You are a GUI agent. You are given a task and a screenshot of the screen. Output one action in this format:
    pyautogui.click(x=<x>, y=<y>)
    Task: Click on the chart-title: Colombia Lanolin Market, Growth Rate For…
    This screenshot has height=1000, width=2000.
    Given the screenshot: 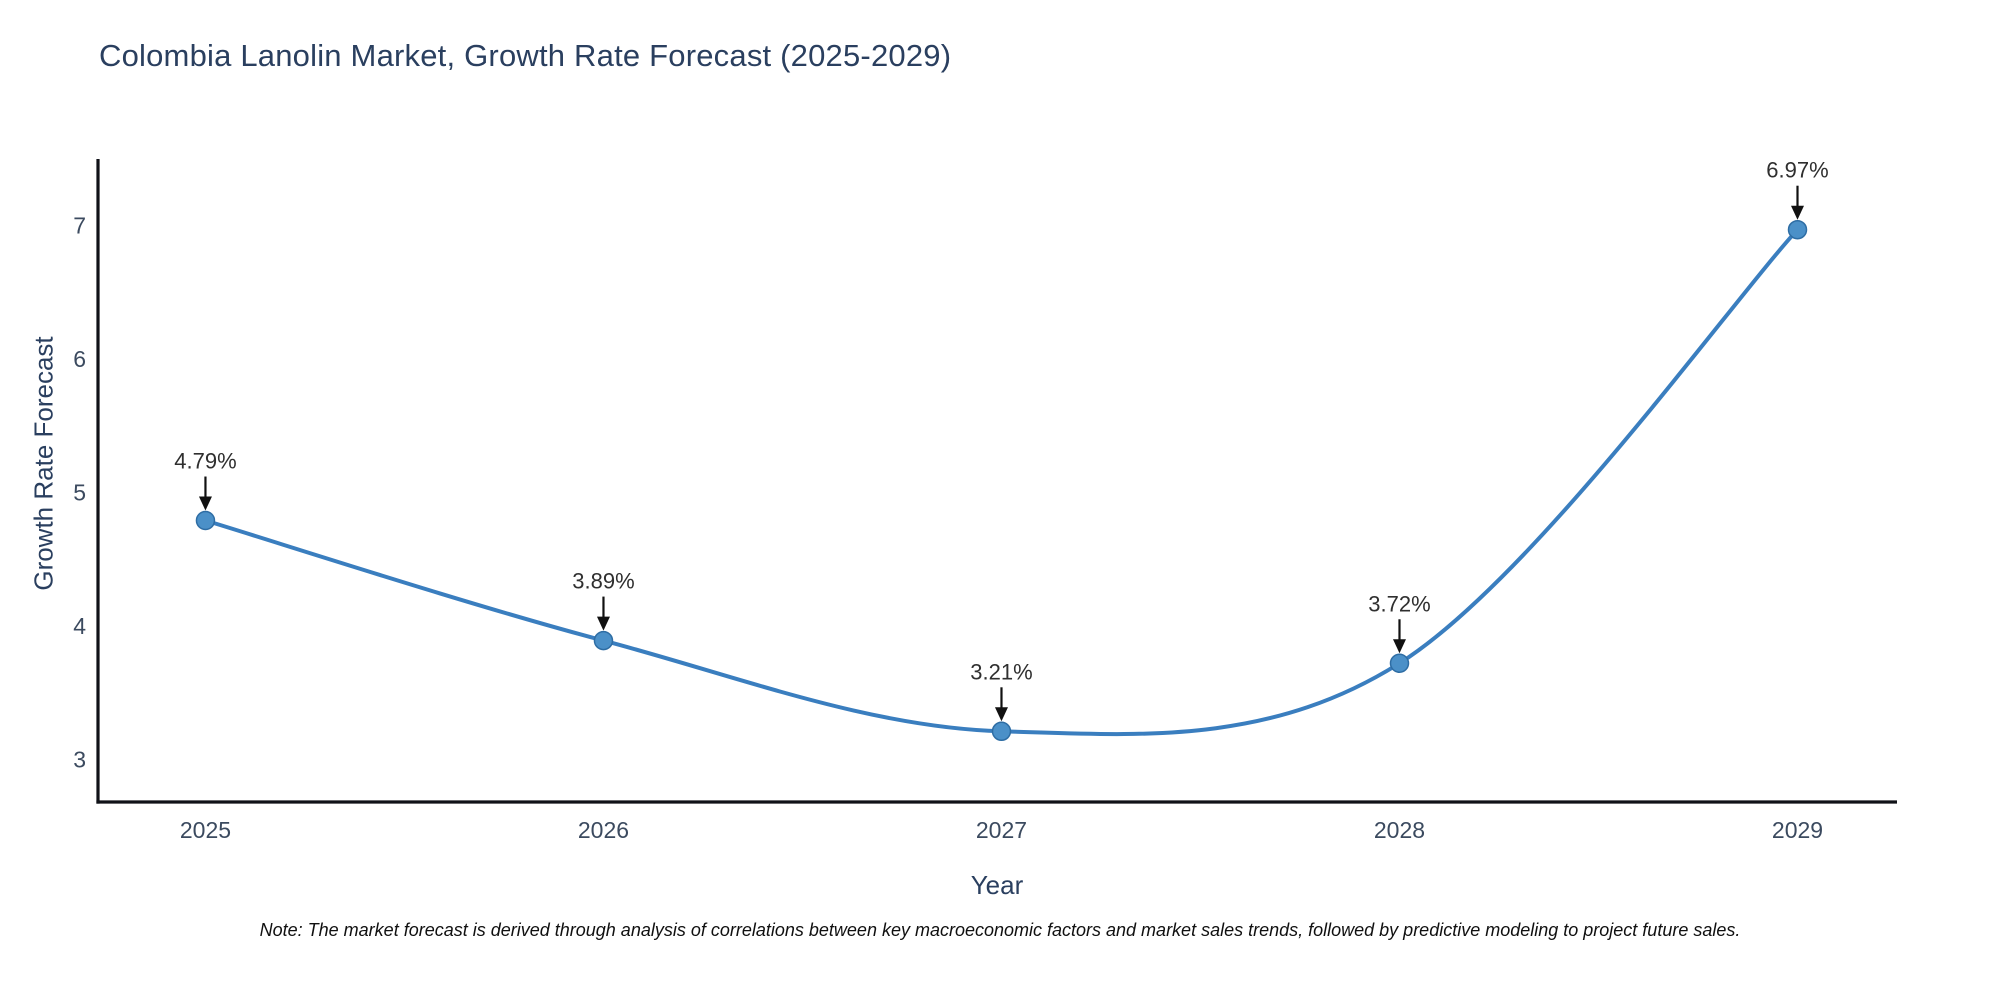 What is the action you would take?
    pyautogui.click(x=525, y=55)
    